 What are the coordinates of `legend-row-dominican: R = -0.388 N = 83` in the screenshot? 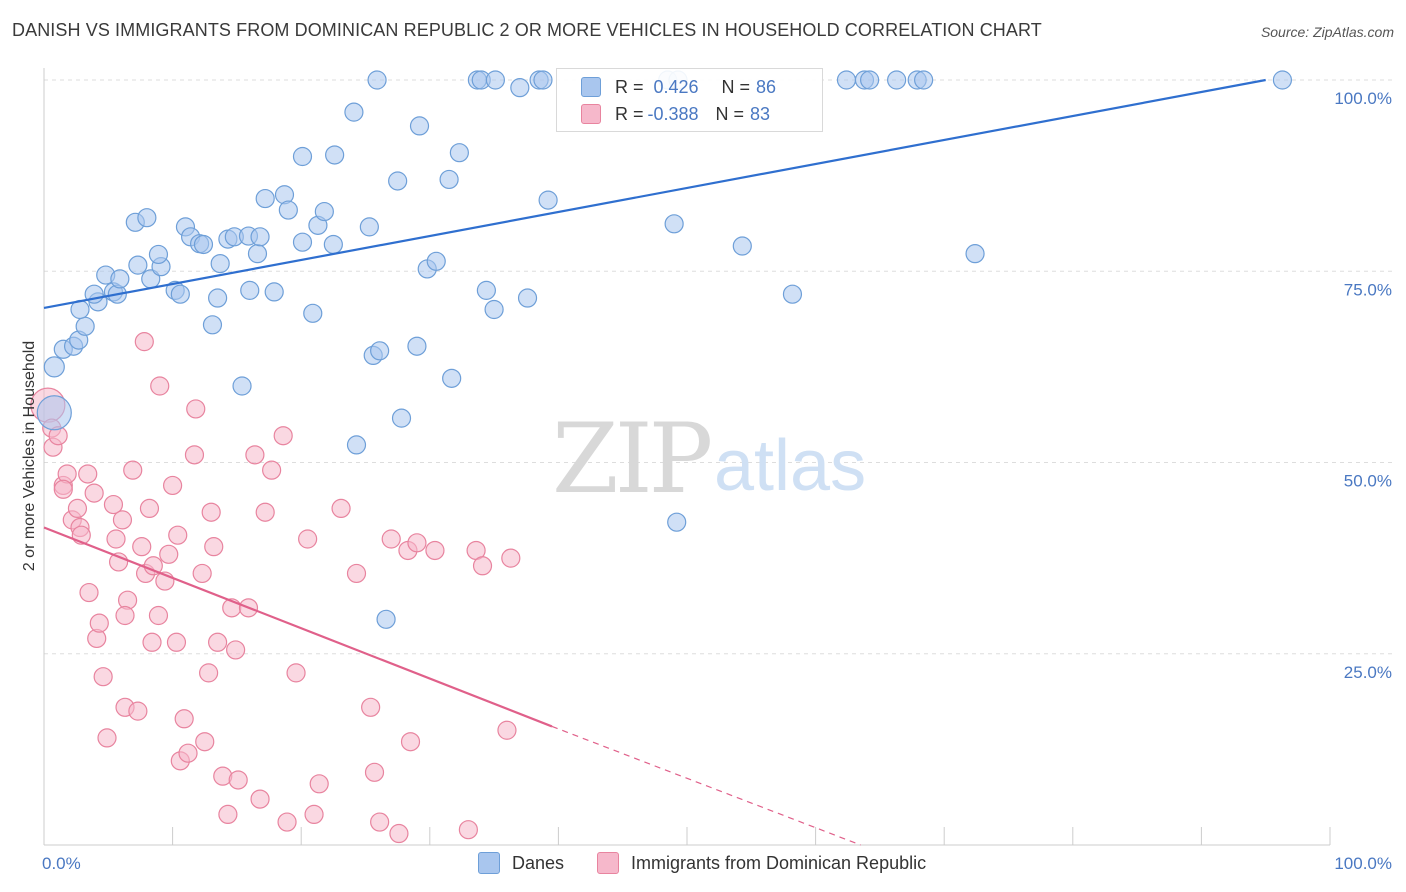 It's located at (675, 114).